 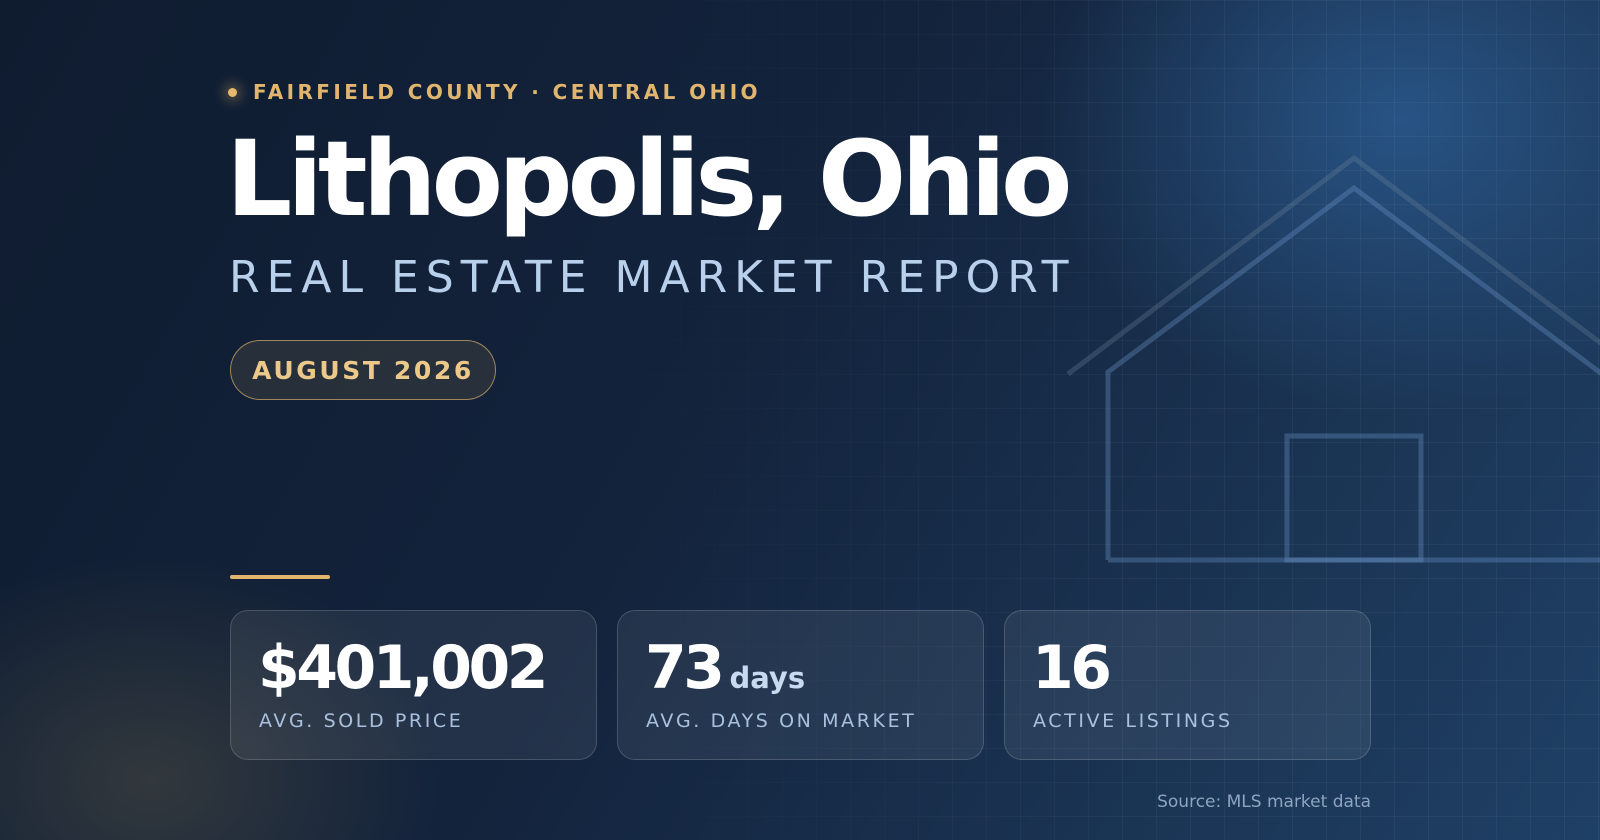 I want to click on stat-unit: days, so click(x=767, y=678).